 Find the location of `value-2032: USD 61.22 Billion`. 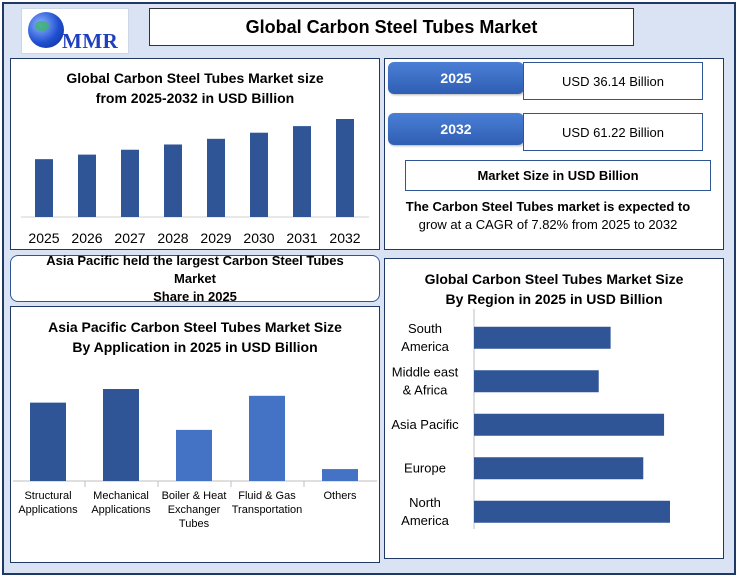

value-2032: USD 61.22 Billion is located at coordinates (613, 132).